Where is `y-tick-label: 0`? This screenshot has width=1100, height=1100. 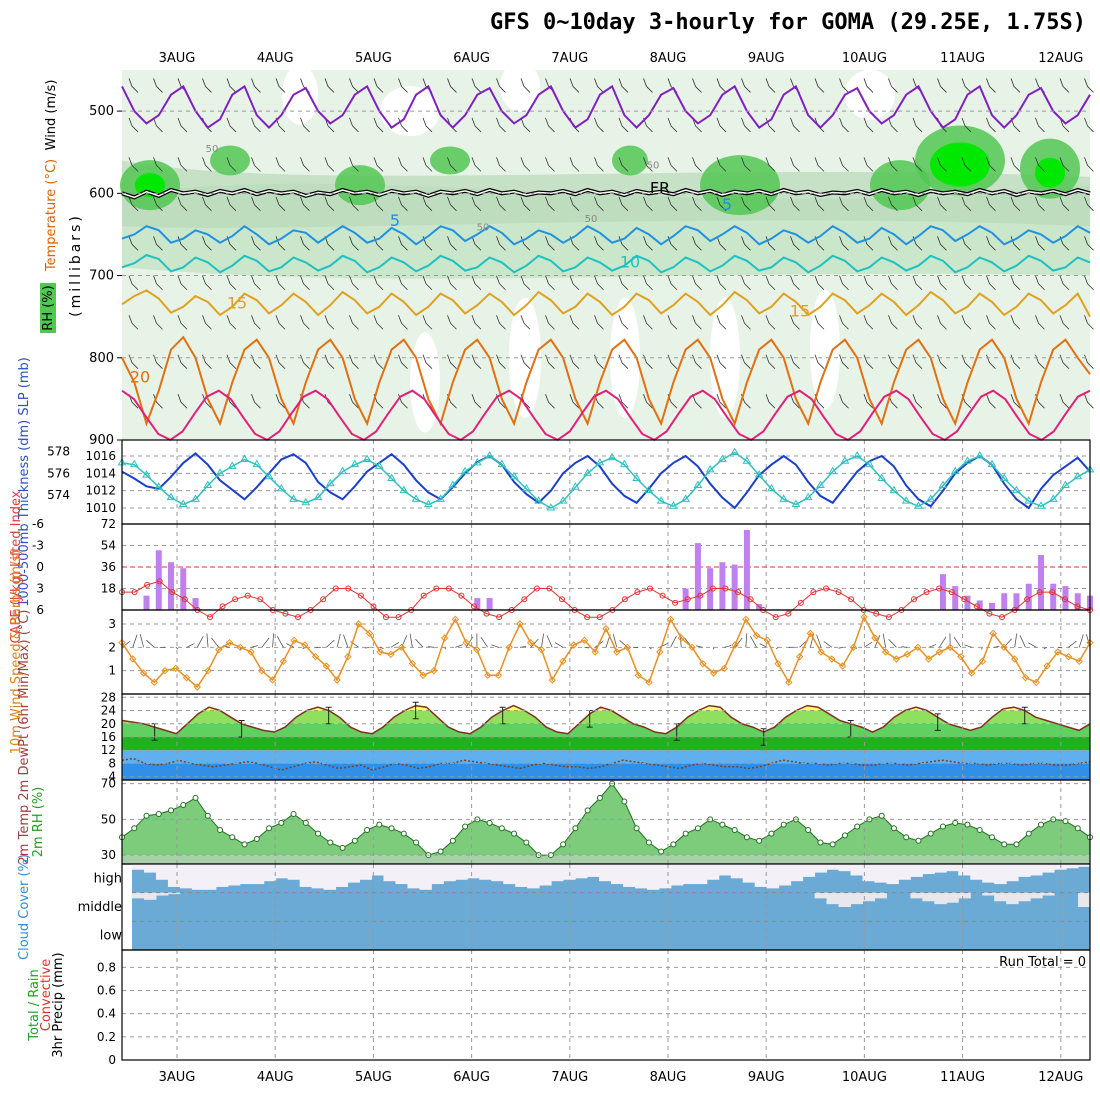 y-tick-label: 0 is located at coordinates (112, 1060).